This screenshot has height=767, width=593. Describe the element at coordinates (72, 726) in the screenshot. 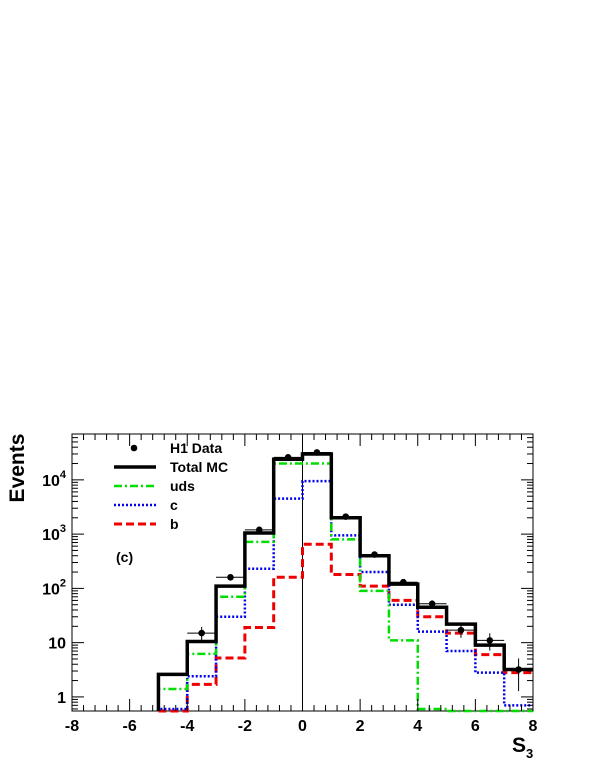

I see `x-tick-label: -8` at that location.